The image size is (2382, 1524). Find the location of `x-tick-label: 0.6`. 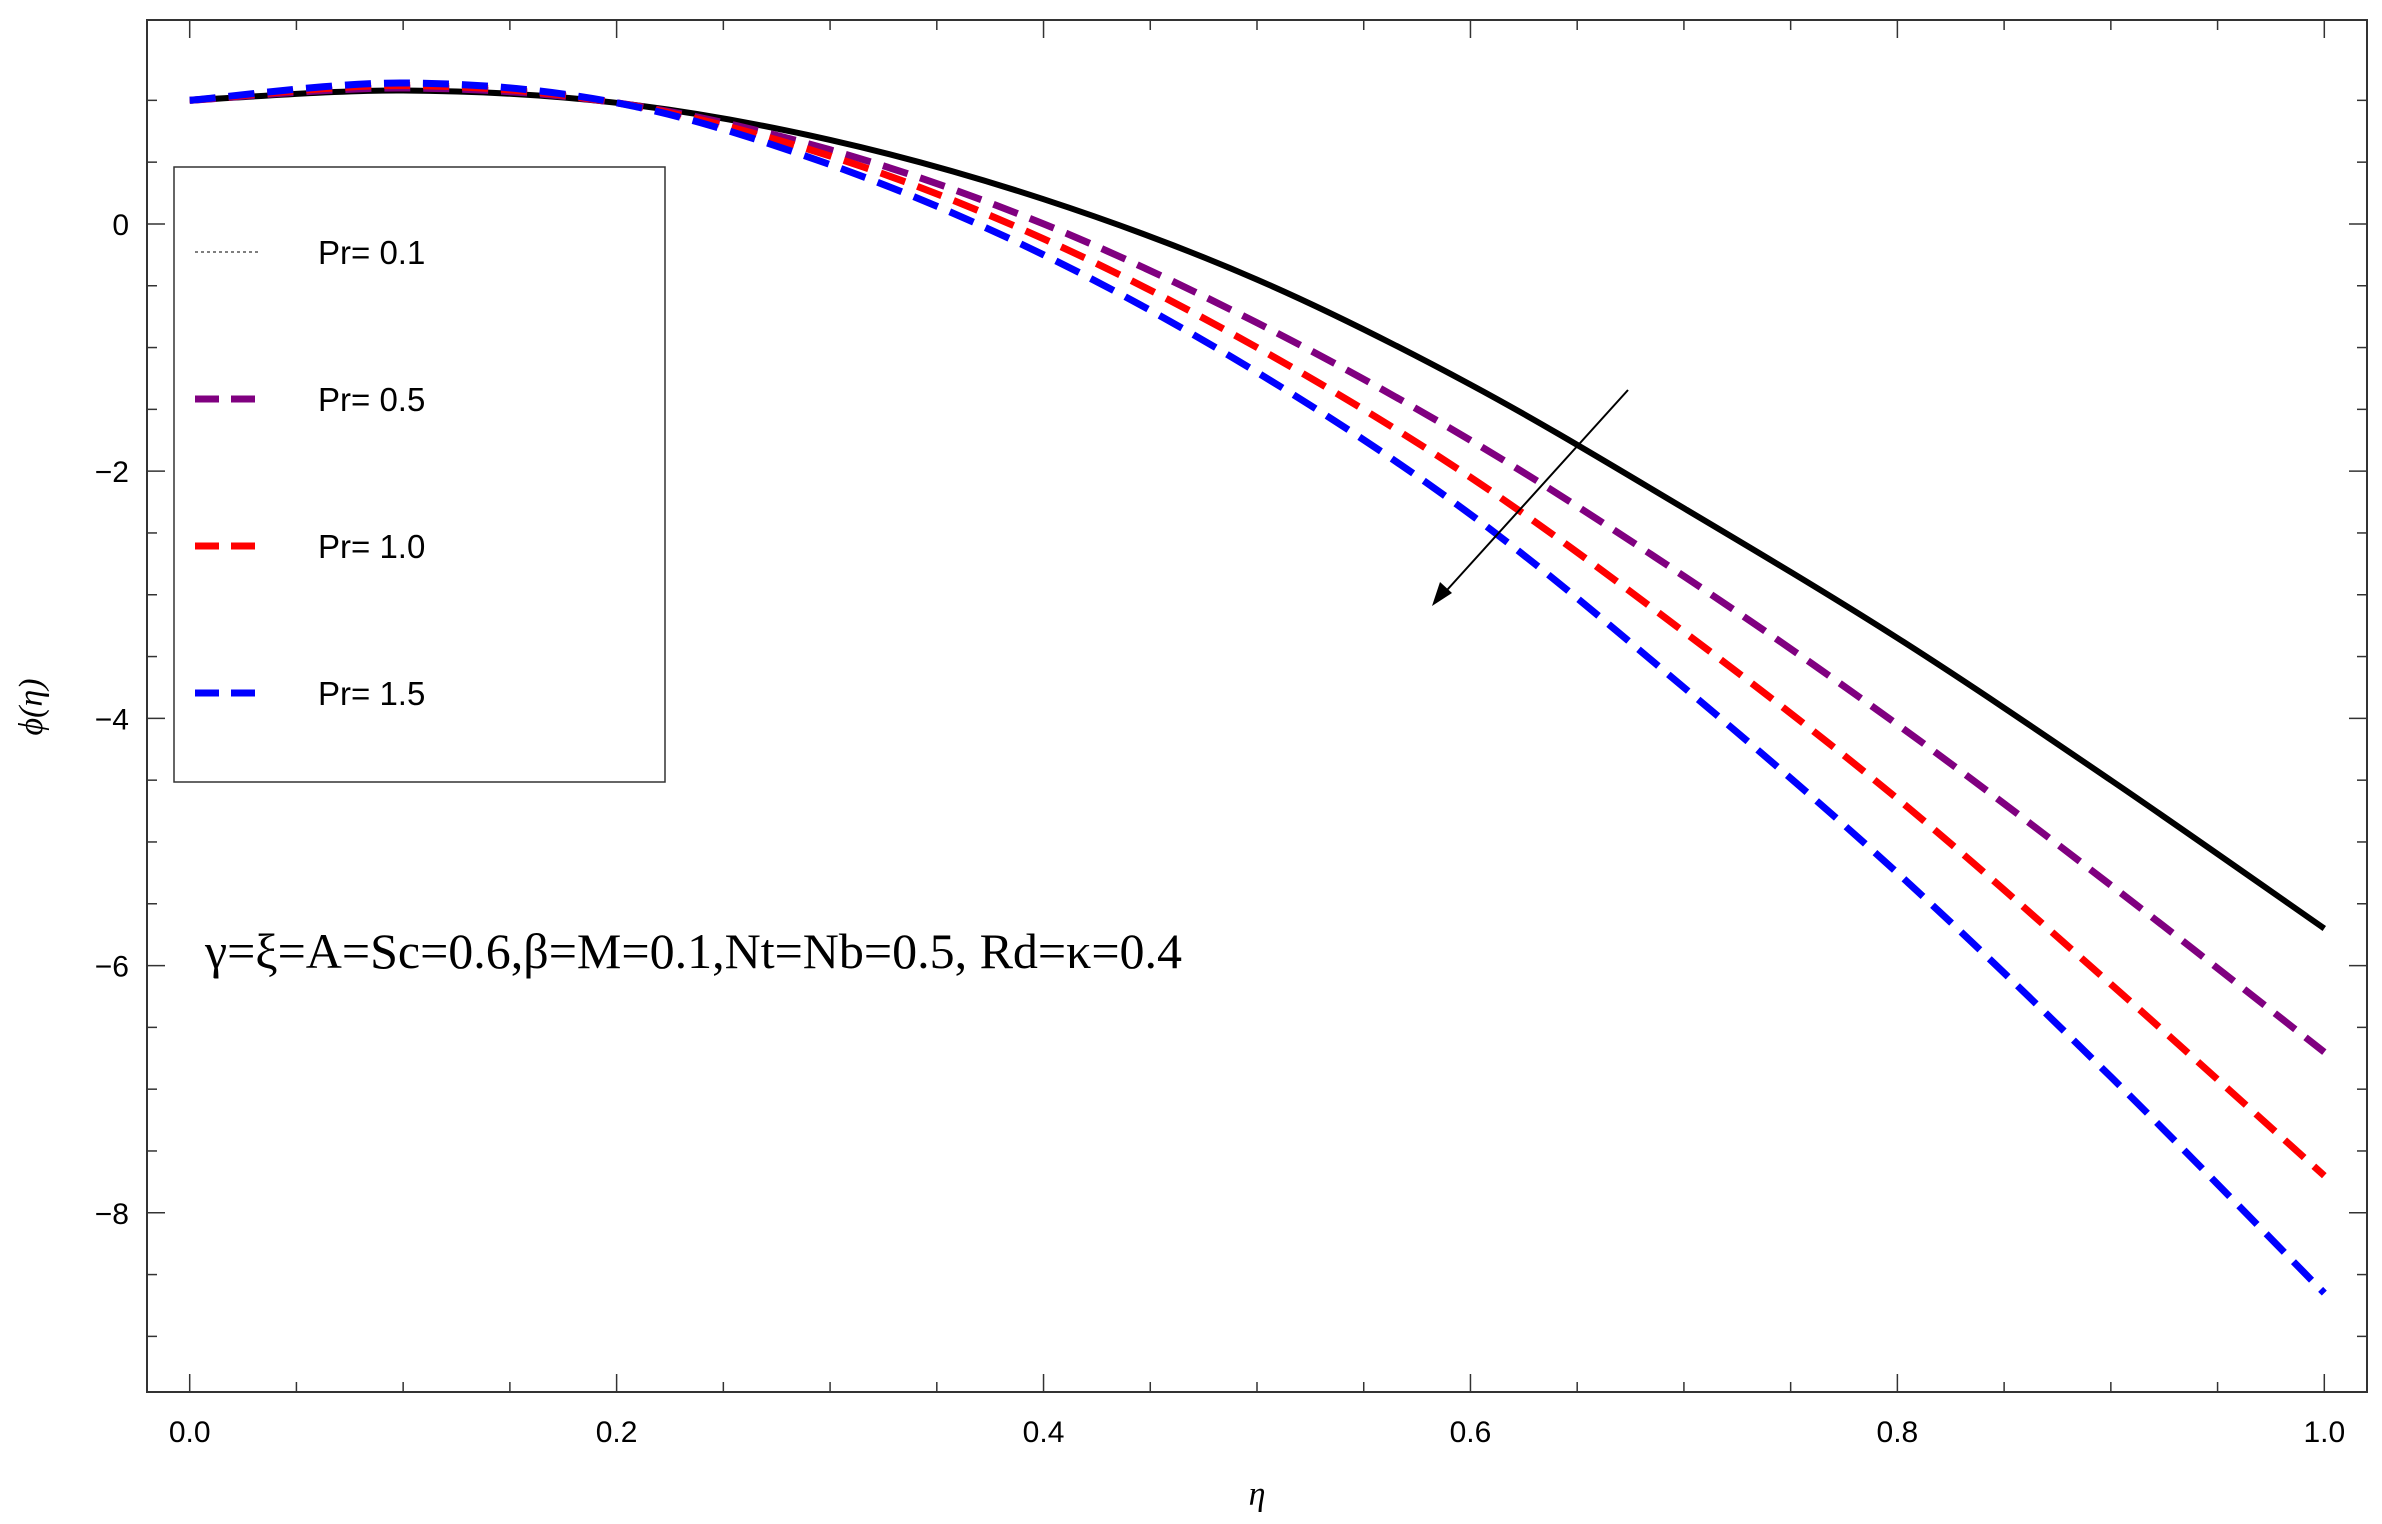

x-tick-label: 0.6 is located at coordinates (1471, 1432).